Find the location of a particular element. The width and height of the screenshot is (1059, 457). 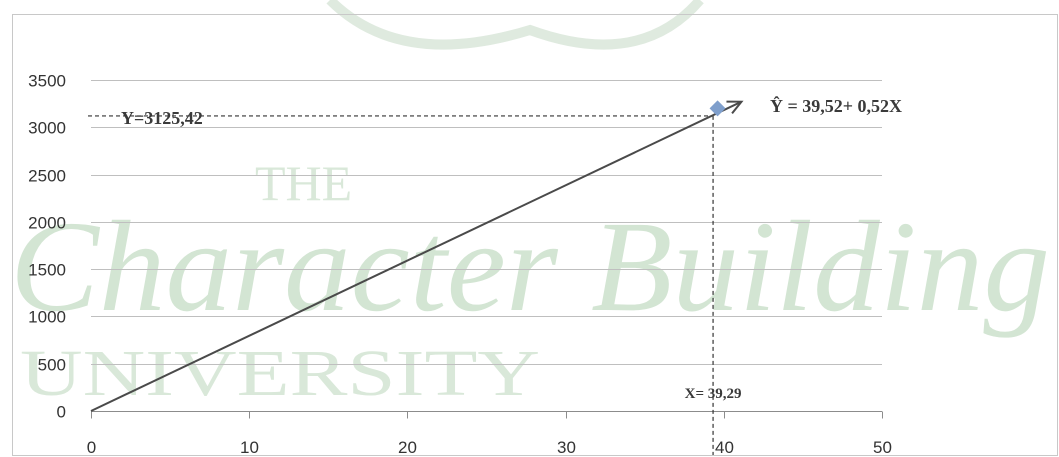

x-tick-label: 0 is located at coordinates (91, 447).